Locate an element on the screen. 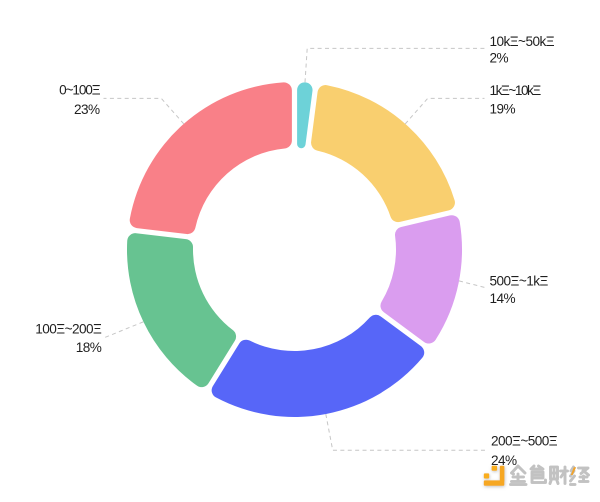  svg-text: 2% is located at coordinates (499, 57).